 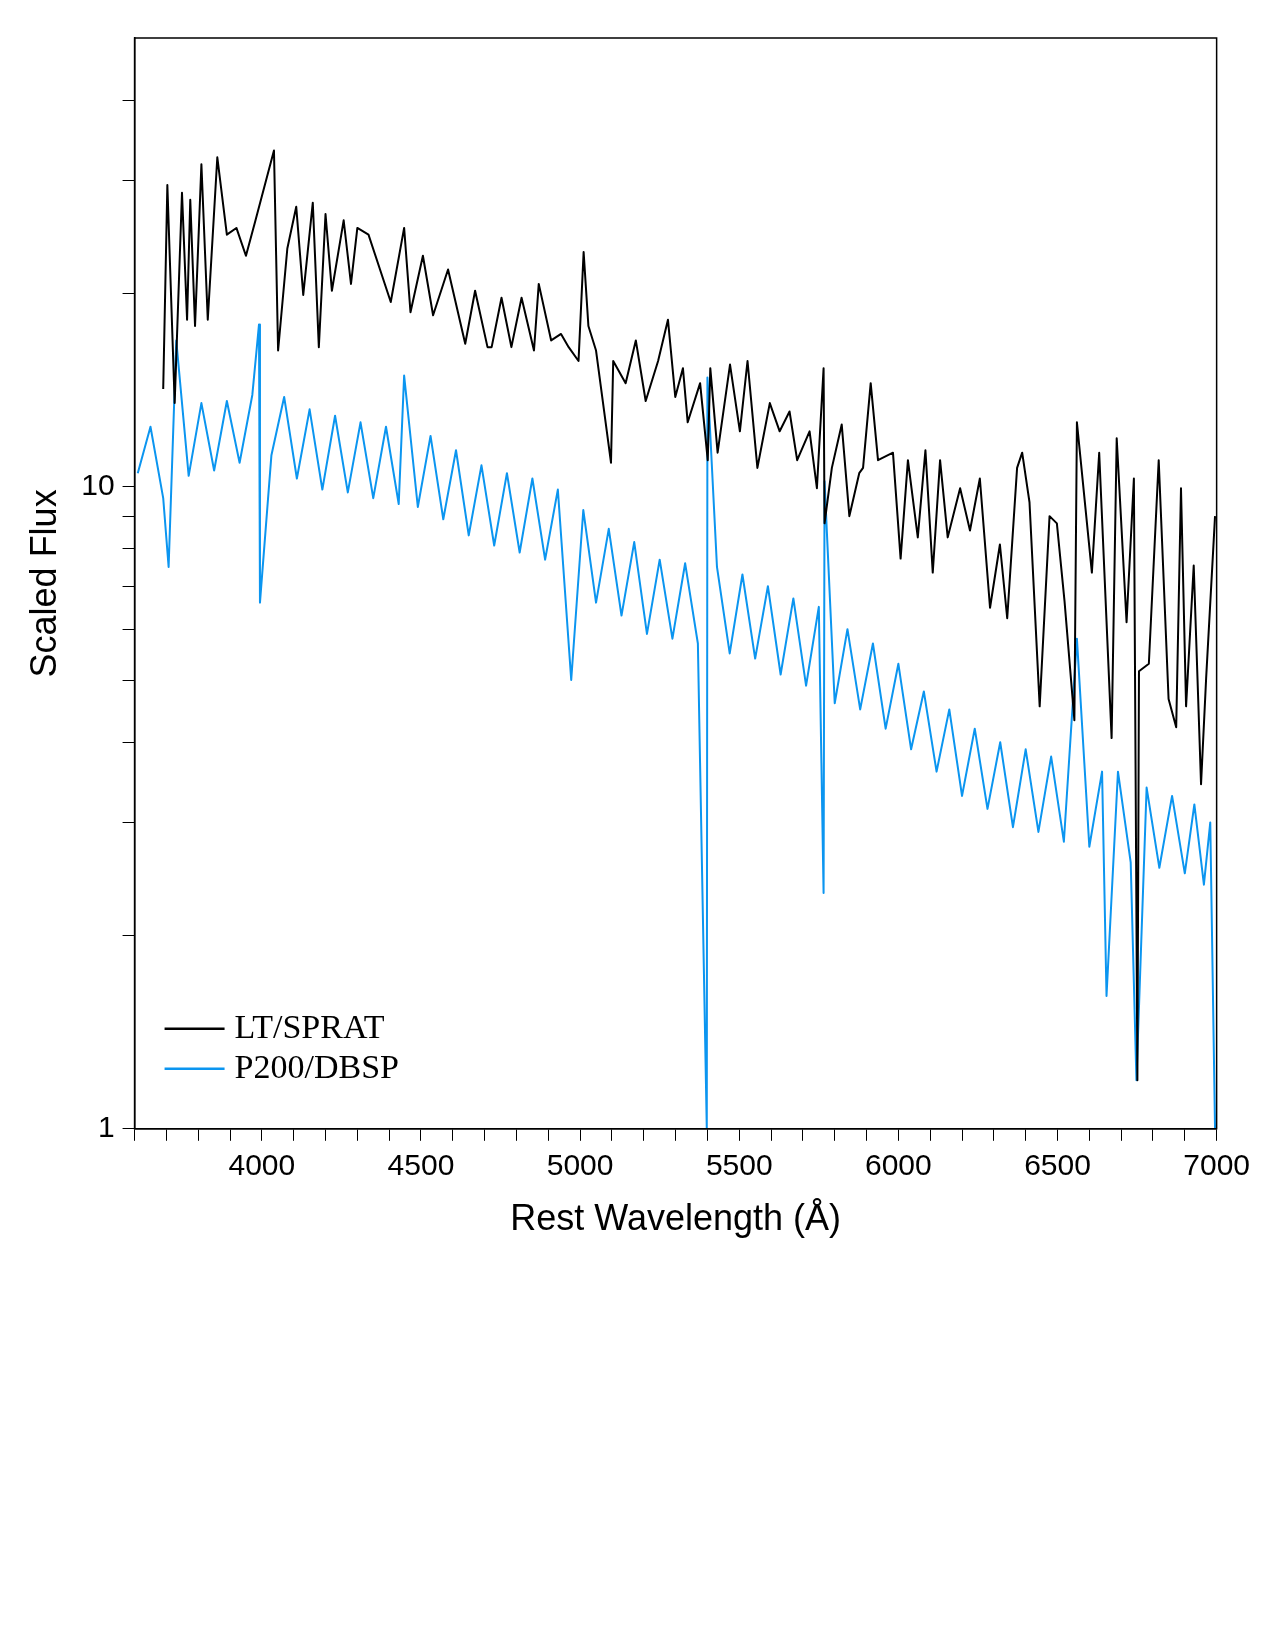 I want to click on x-tick-label: 6000, so click(x=898, y=1165).